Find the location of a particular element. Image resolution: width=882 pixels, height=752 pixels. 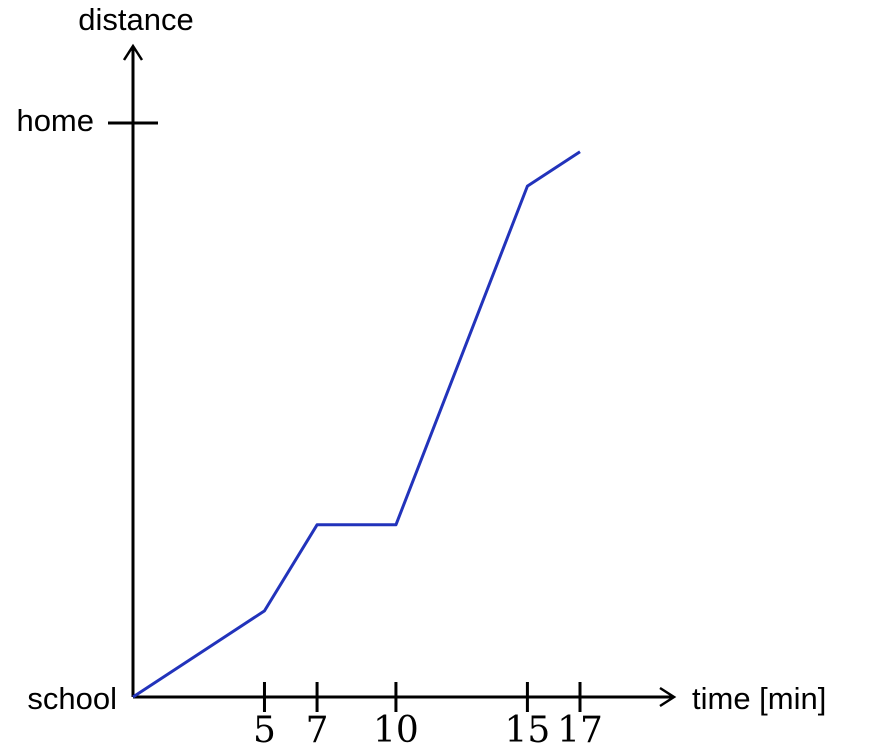

home-label: home is located at coordinates (55, 120).